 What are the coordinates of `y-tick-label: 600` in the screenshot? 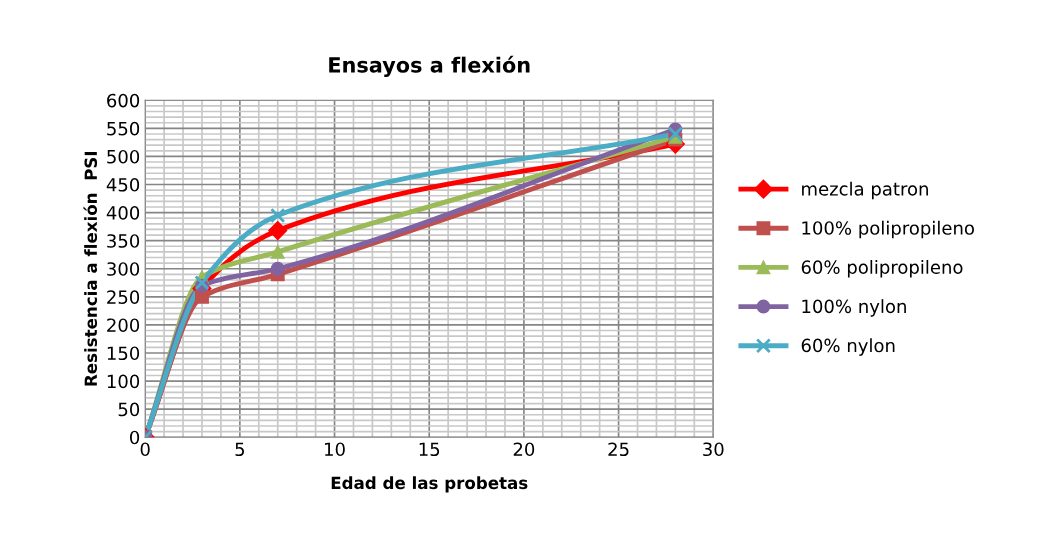 It's located at (123, 100).